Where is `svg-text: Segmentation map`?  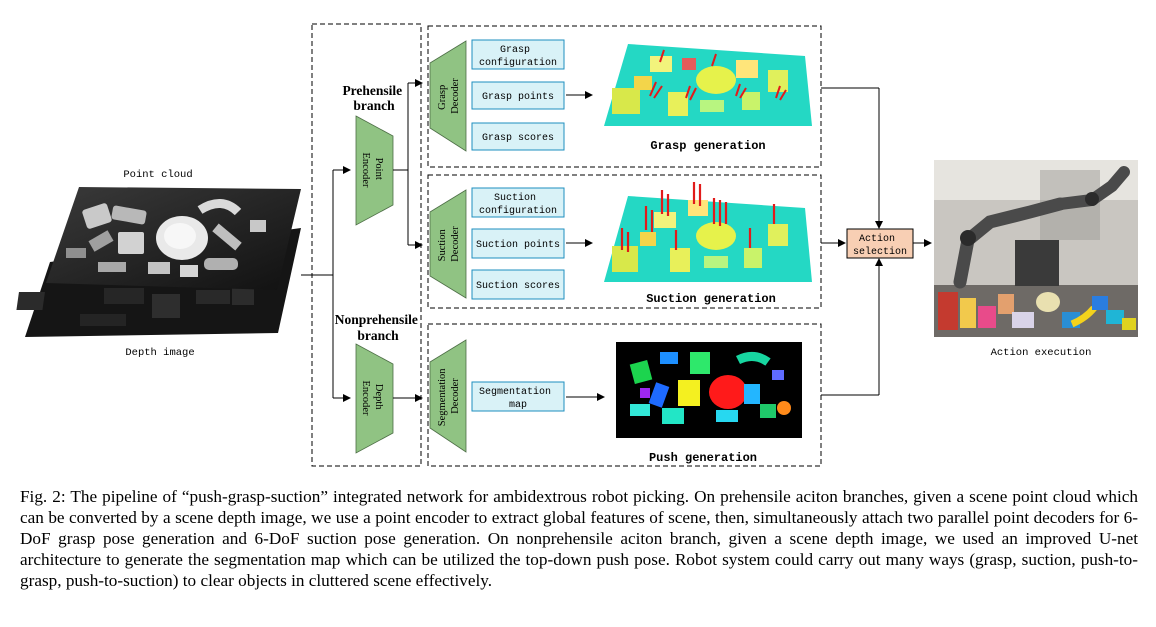 svg-text: Segmentation map is located at coordinates (518, 398).